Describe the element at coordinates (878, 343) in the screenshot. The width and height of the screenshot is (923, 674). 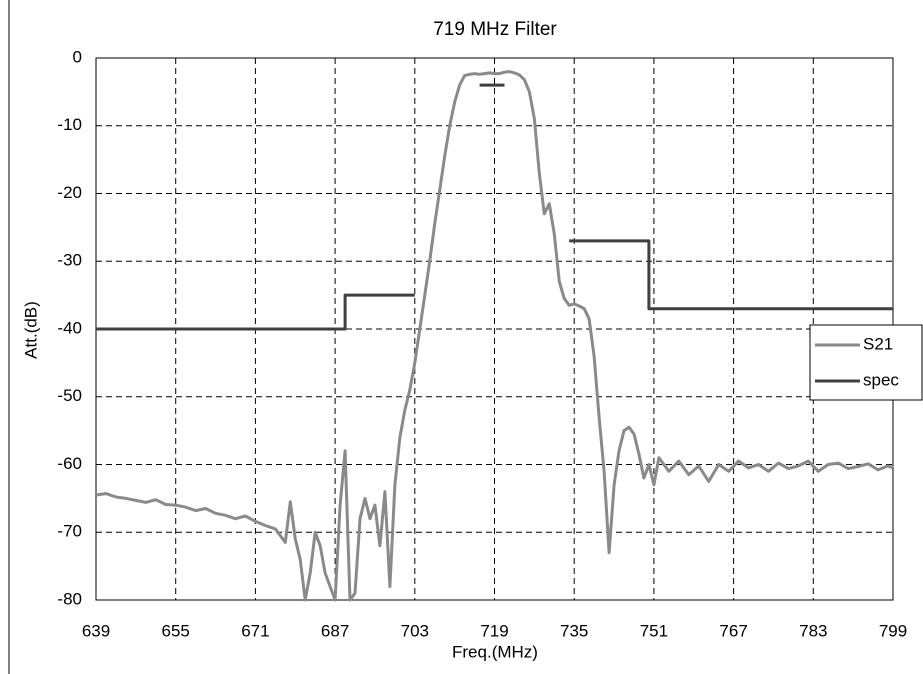
I see `legend-label: S21` at that location.